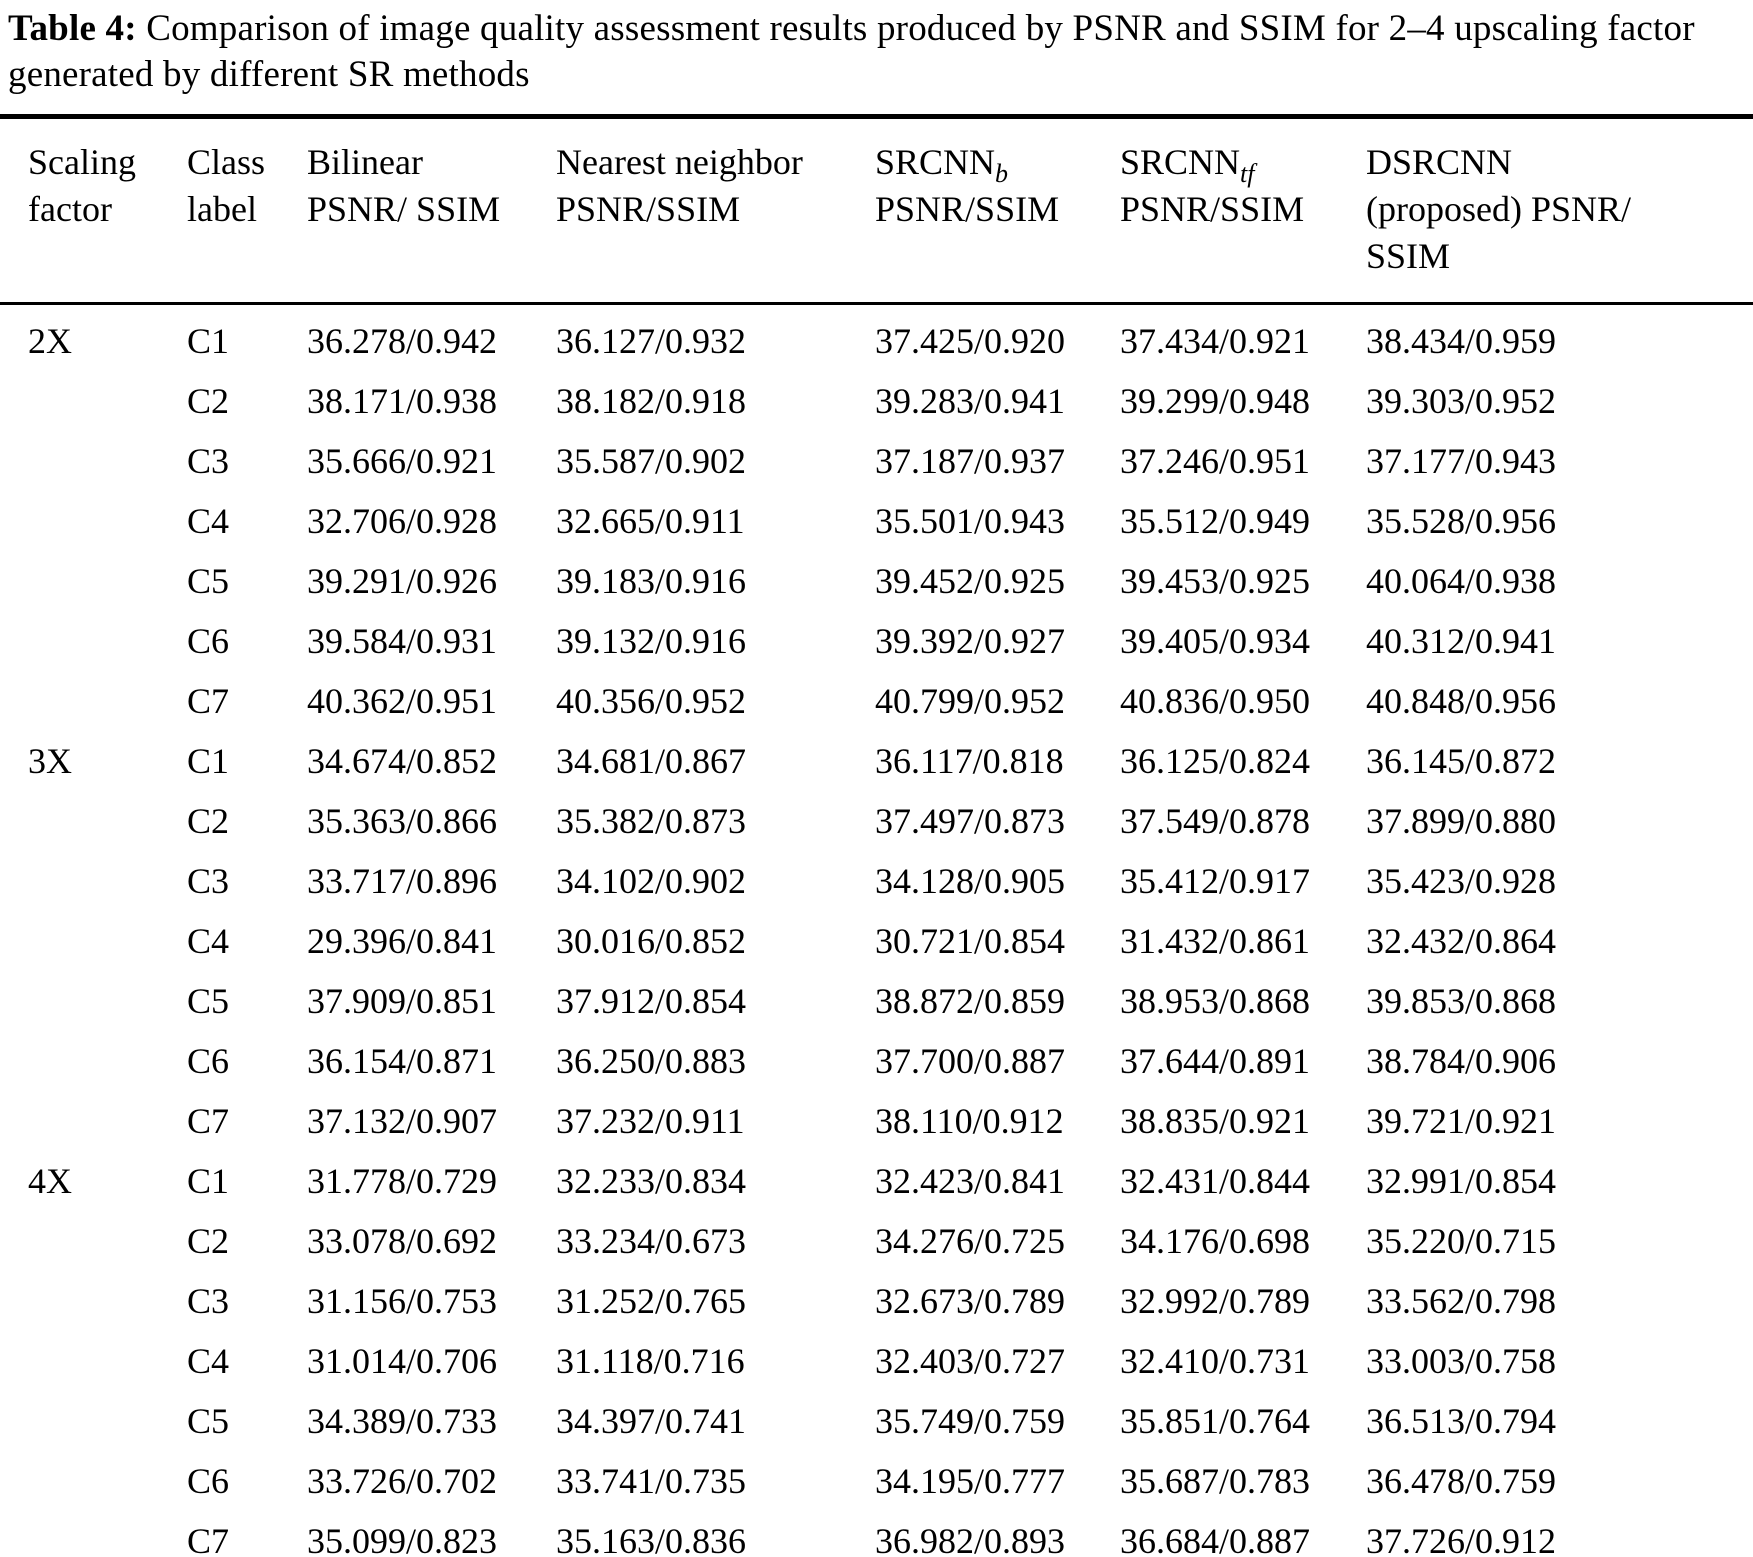  What do you see at coordinates (970, 1421) in the screenshot?
I see `value-cell: 35.749/0.759` at bounding box center [970, 1421].